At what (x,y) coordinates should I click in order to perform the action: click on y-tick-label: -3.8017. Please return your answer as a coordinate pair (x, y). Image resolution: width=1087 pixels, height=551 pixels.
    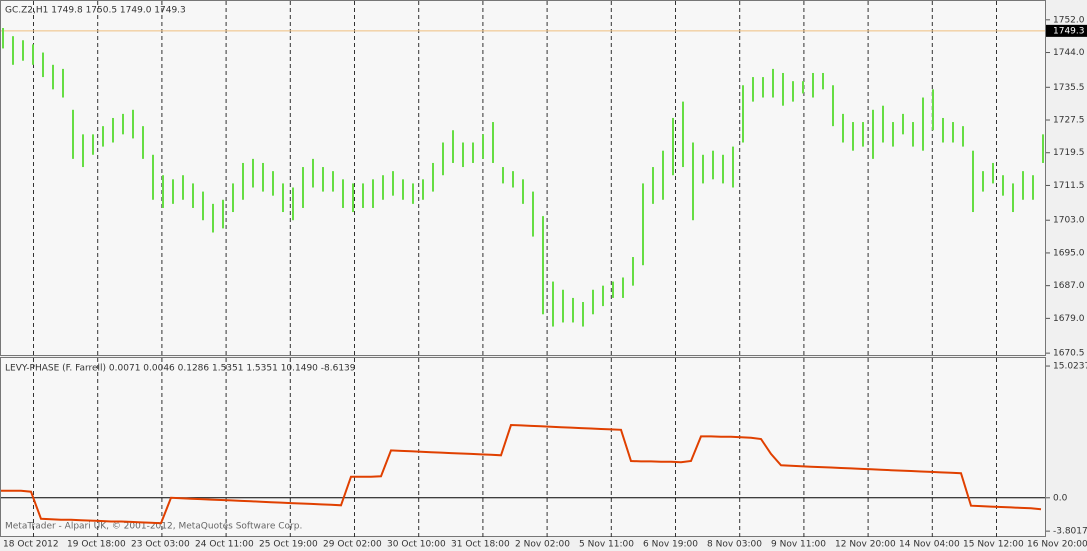
    Looking at the image, I should click on (1070, 532).